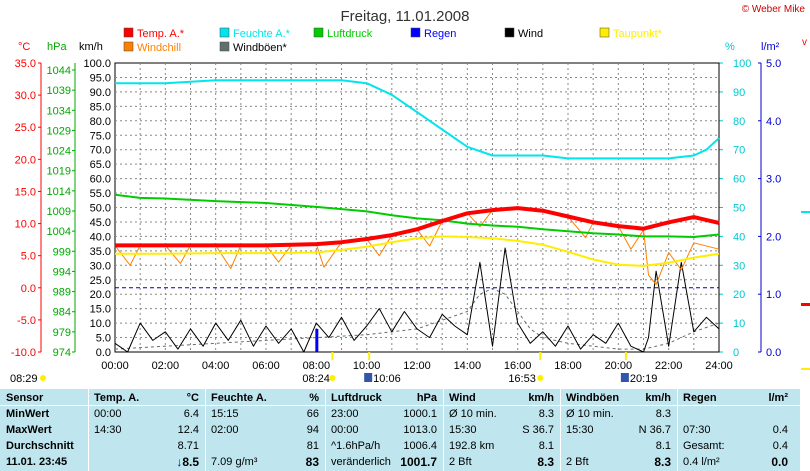 This screenshot has width=810, height=471. What do you see at coordinates (179, 462) in the screenshot?
I see `trend-down-icon: ↓` at bounding box center [179, 462].